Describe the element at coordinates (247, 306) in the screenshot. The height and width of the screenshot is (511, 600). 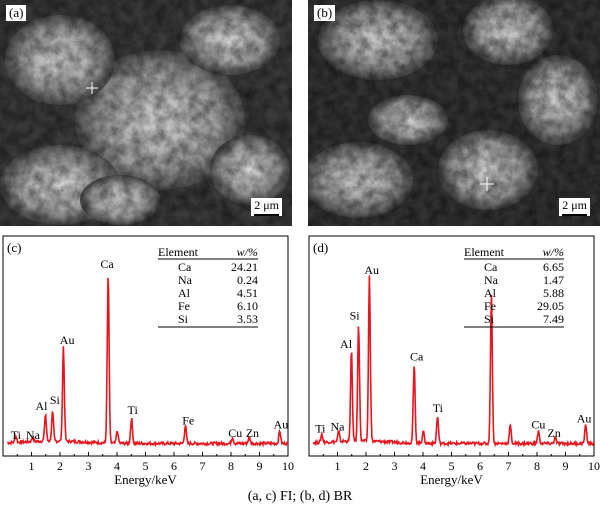
I see `table-cell-w: 6.10` at that location.